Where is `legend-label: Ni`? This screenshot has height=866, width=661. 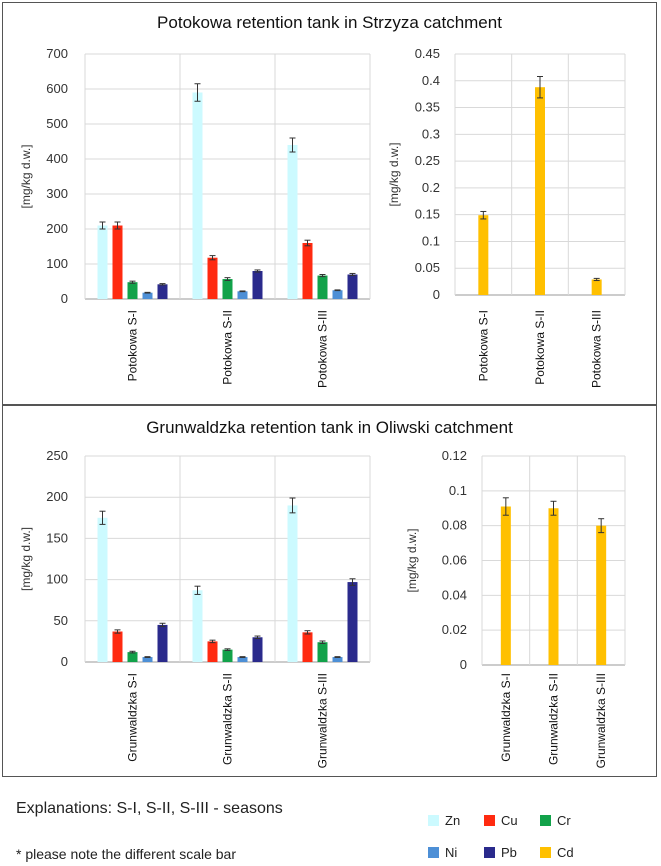 legend-label: Ni is located at coordinates (451, 852).